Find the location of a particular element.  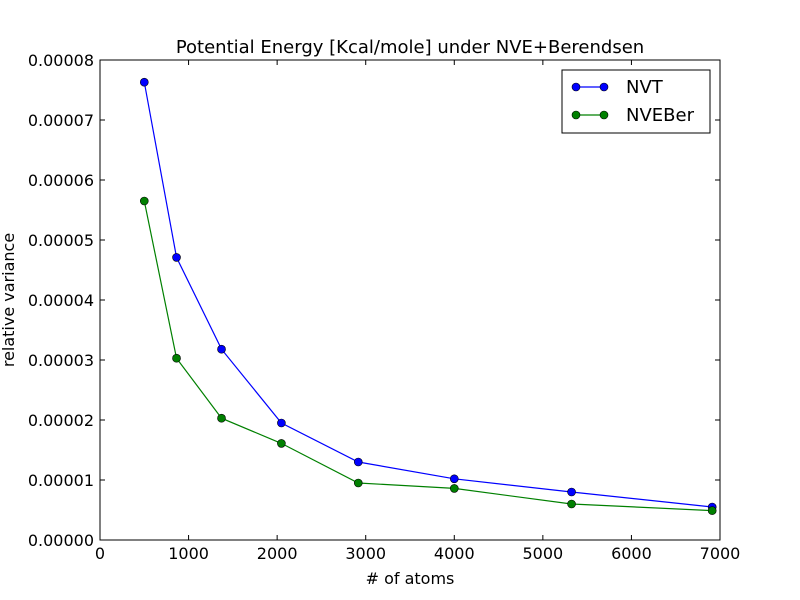

legend: NVT NVEBer is located at coordinates (636, 101).